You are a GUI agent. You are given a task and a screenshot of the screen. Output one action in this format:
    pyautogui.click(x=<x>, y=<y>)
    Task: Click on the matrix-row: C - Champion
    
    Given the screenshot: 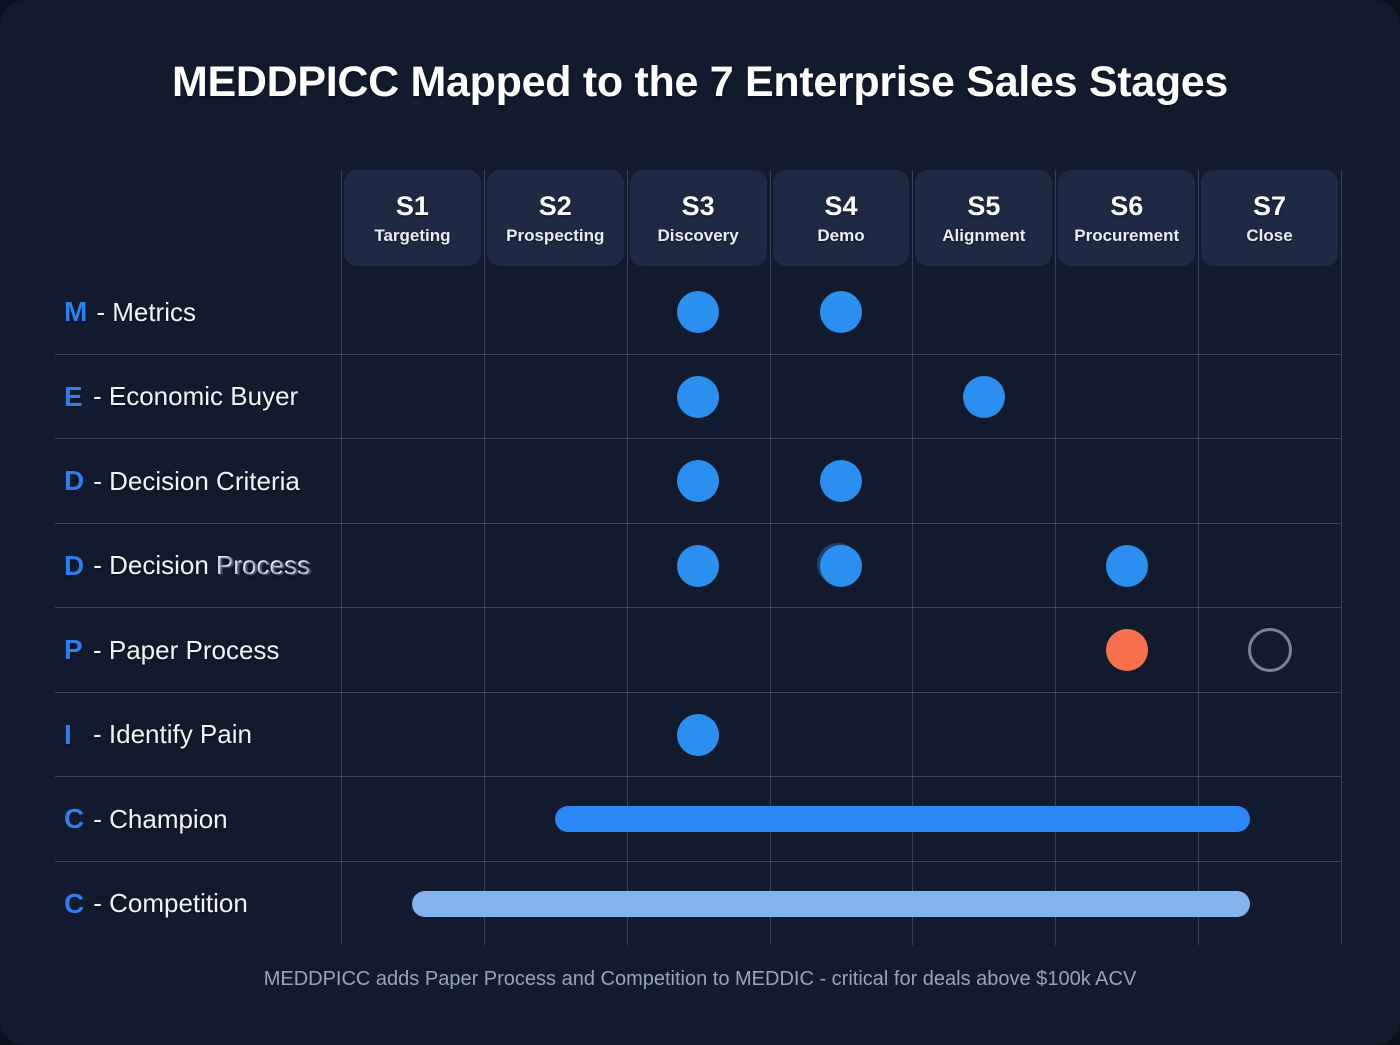 What is the action you would take?
    pyautogui.click(x=698, y=819)
    